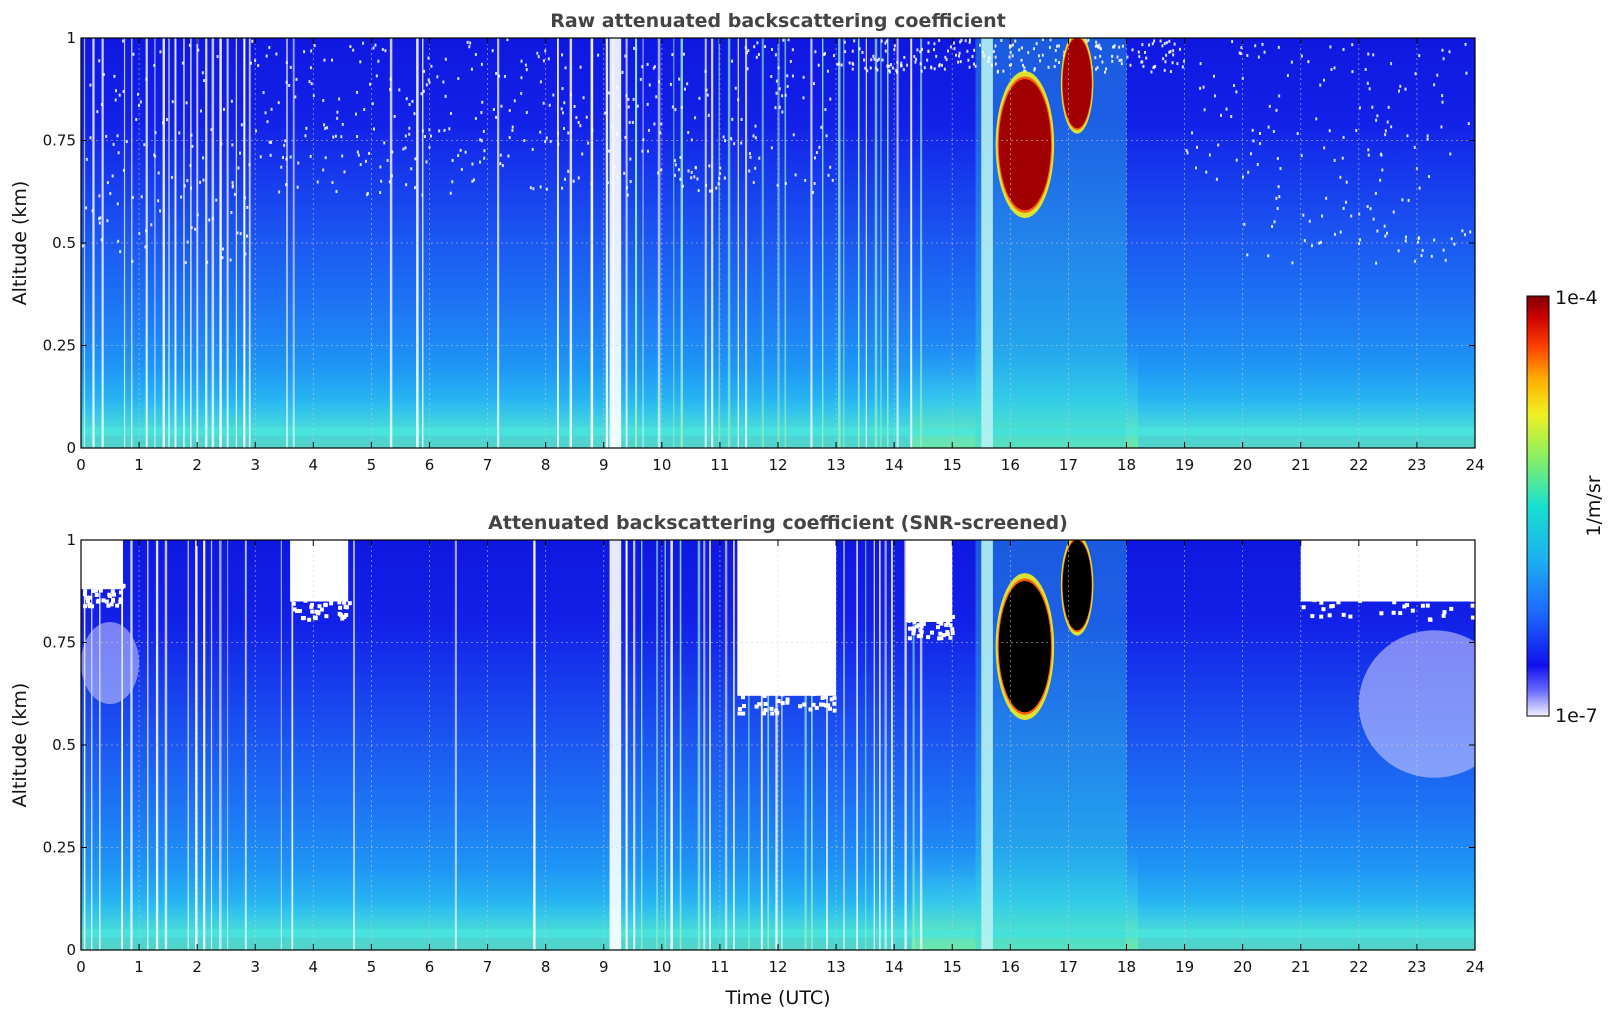 This screenshot has width=1621, height=1020. What do you see at coordinates (1576, 716) in the screenshot?
I see `colorbar-min-label: 1e-7` at bounding box center [1576, 716].